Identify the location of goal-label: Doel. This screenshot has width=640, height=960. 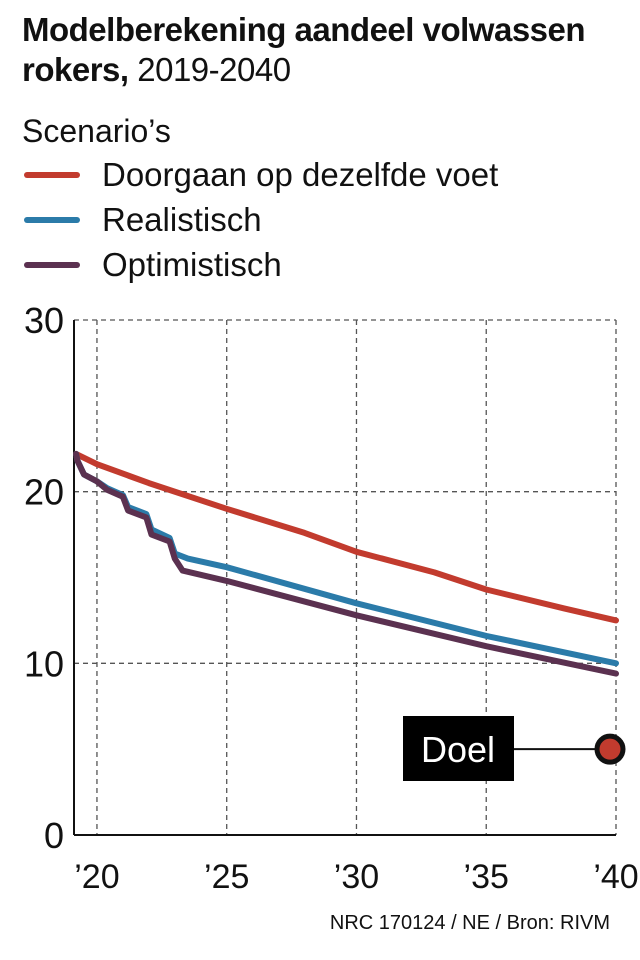
(458, 749).